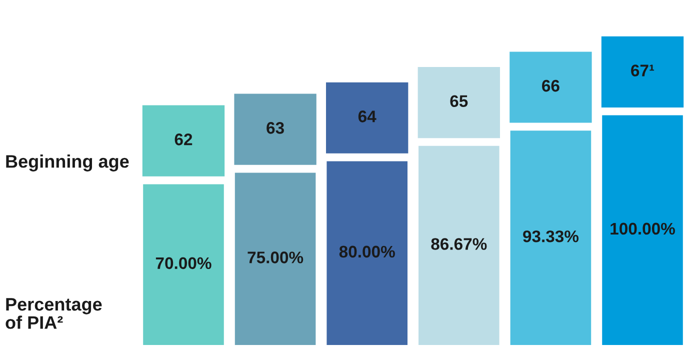 The width and height of the screenshot is (700, 354). Describe the element at coordinates (551, 86) in the screenshot. I see `x-tick-label: 66` at that location.